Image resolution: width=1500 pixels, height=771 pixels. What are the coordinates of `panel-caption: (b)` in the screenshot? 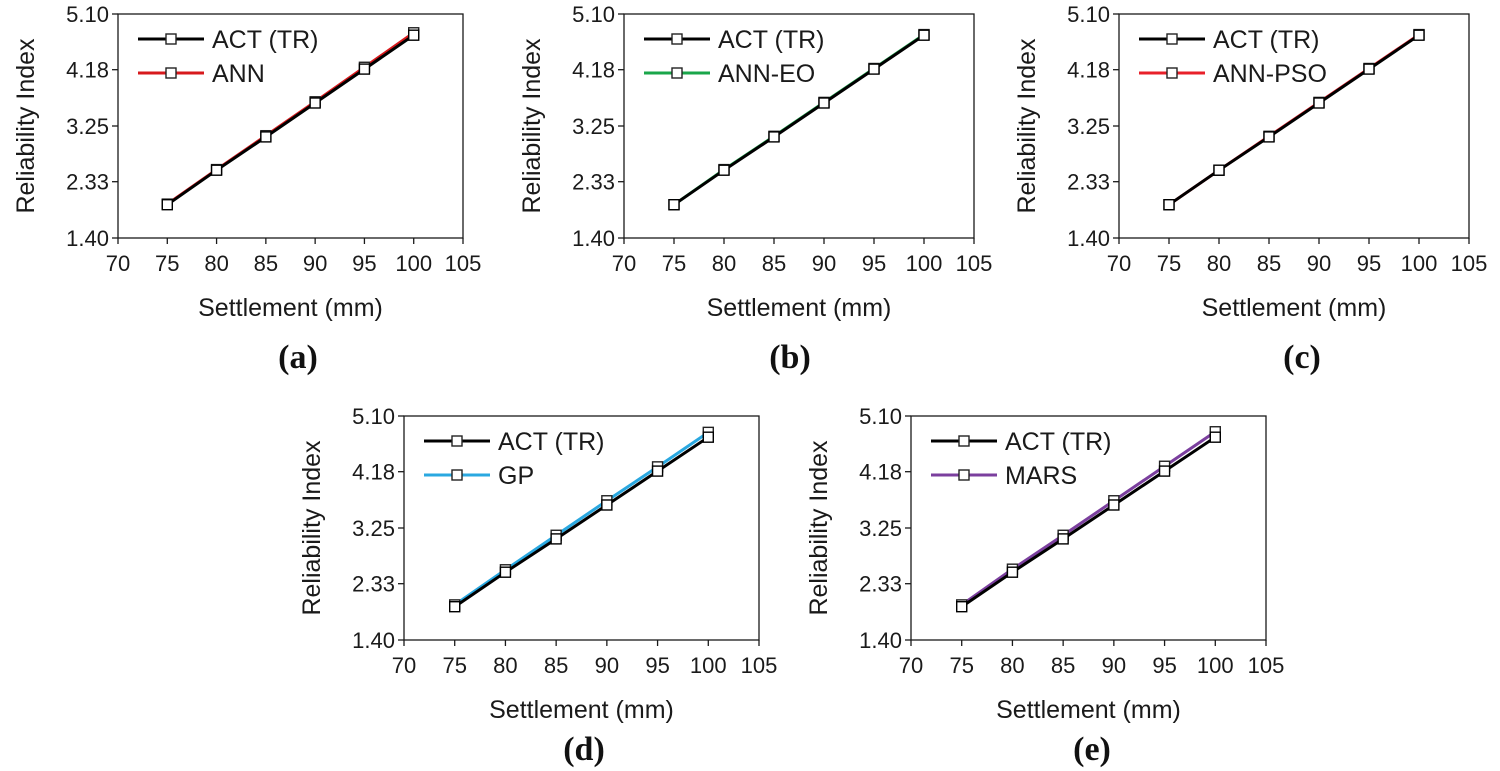 It's located at (790, 357).